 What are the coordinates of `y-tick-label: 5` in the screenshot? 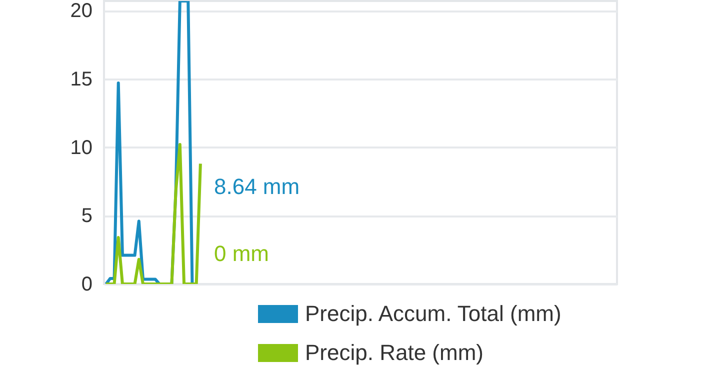 It's located at (86, 216).